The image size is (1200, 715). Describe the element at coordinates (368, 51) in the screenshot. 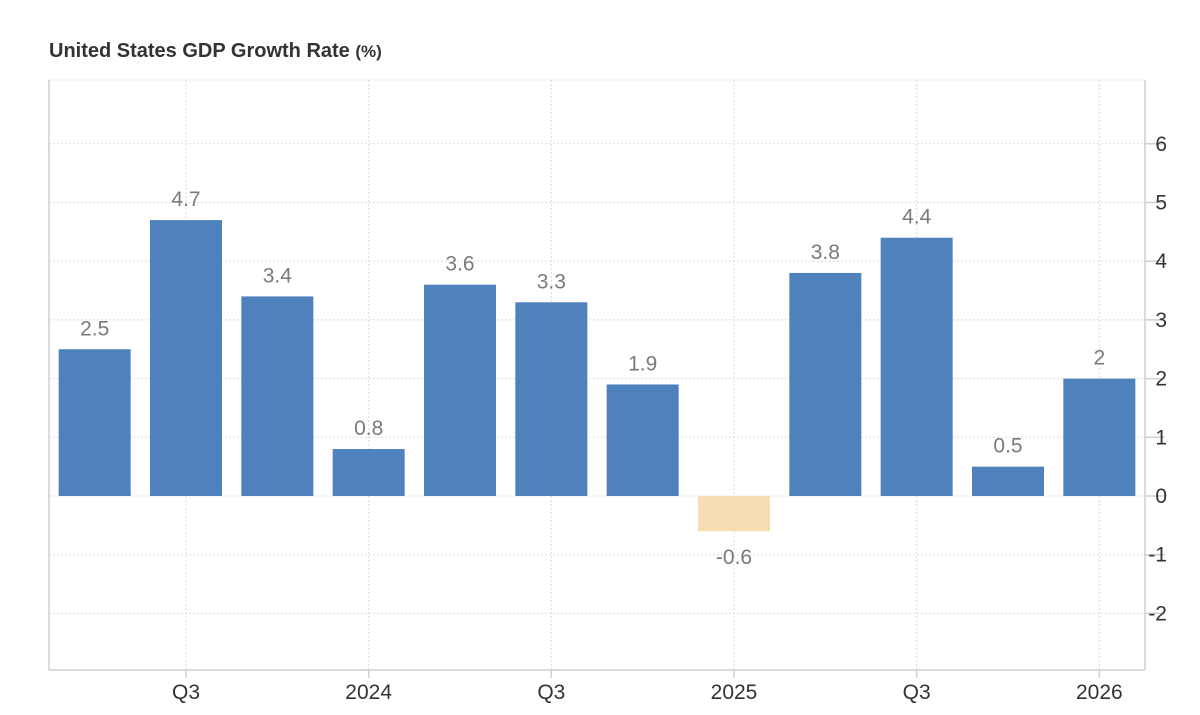

I see `chart-title-unit: (%)` at that location.